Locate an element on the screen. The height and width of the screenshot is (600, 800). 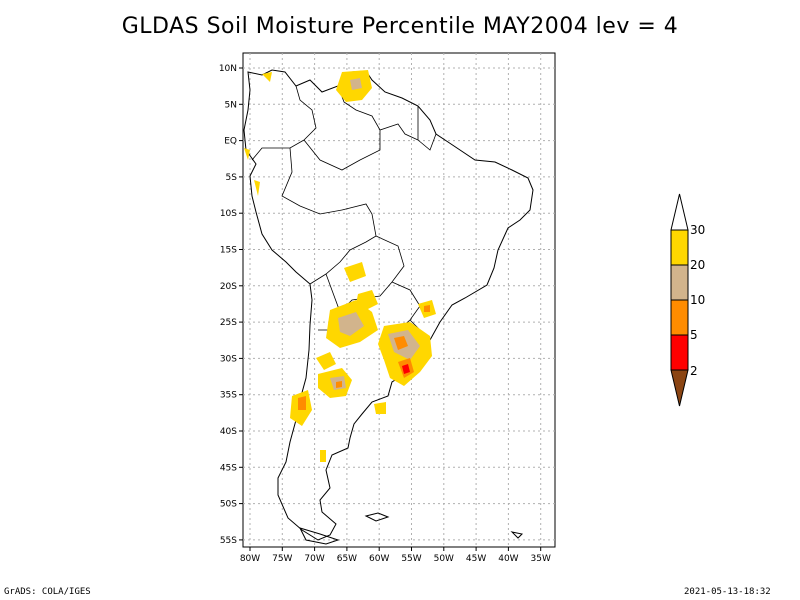
patch-uruguay-red is located at coordinates (406, 369).